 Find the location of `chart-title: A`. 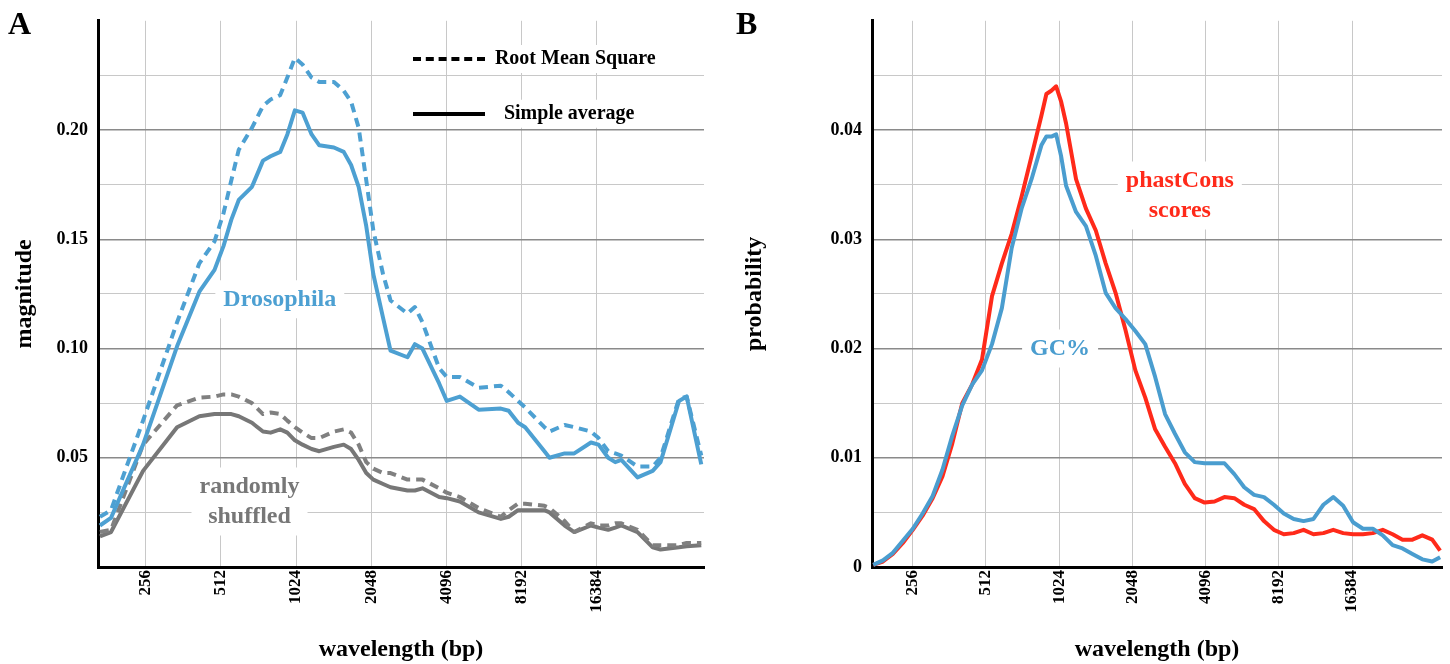

chart-title: A is located at coordinates (20, 23).